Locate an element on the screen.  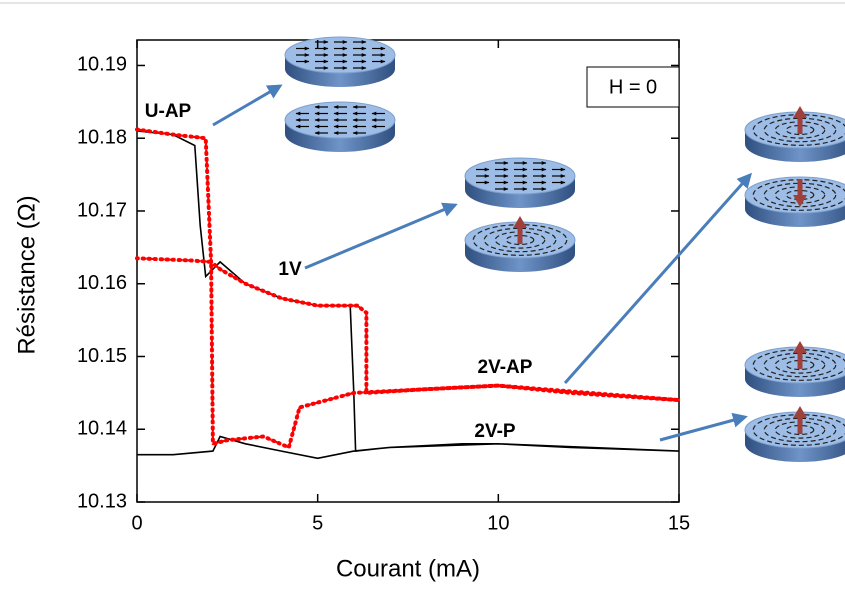
annotation: U-AP is located at coordinates (168, 111).